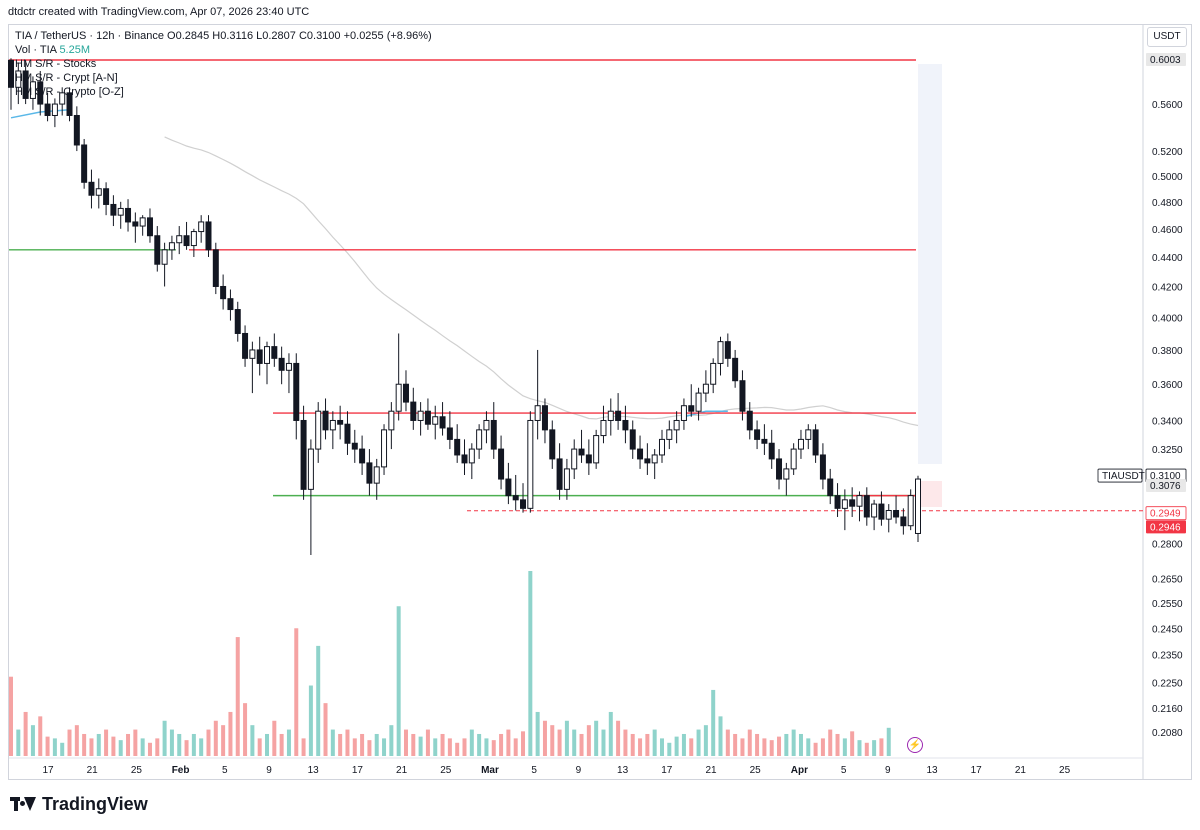 The image size is (1200, 830). What do you see at coordinates (446, 770) in the screenshot?
I see `x-tick-label: 25` at bounding box center [446, 770].